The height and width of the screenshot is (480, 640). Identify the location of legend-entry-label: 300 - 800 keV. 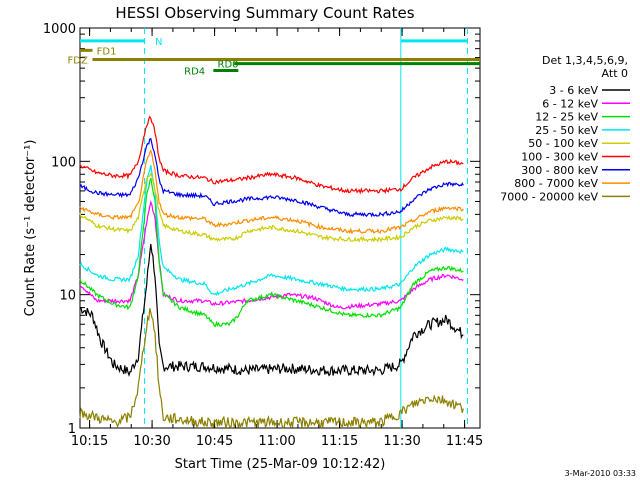
(559, 170).